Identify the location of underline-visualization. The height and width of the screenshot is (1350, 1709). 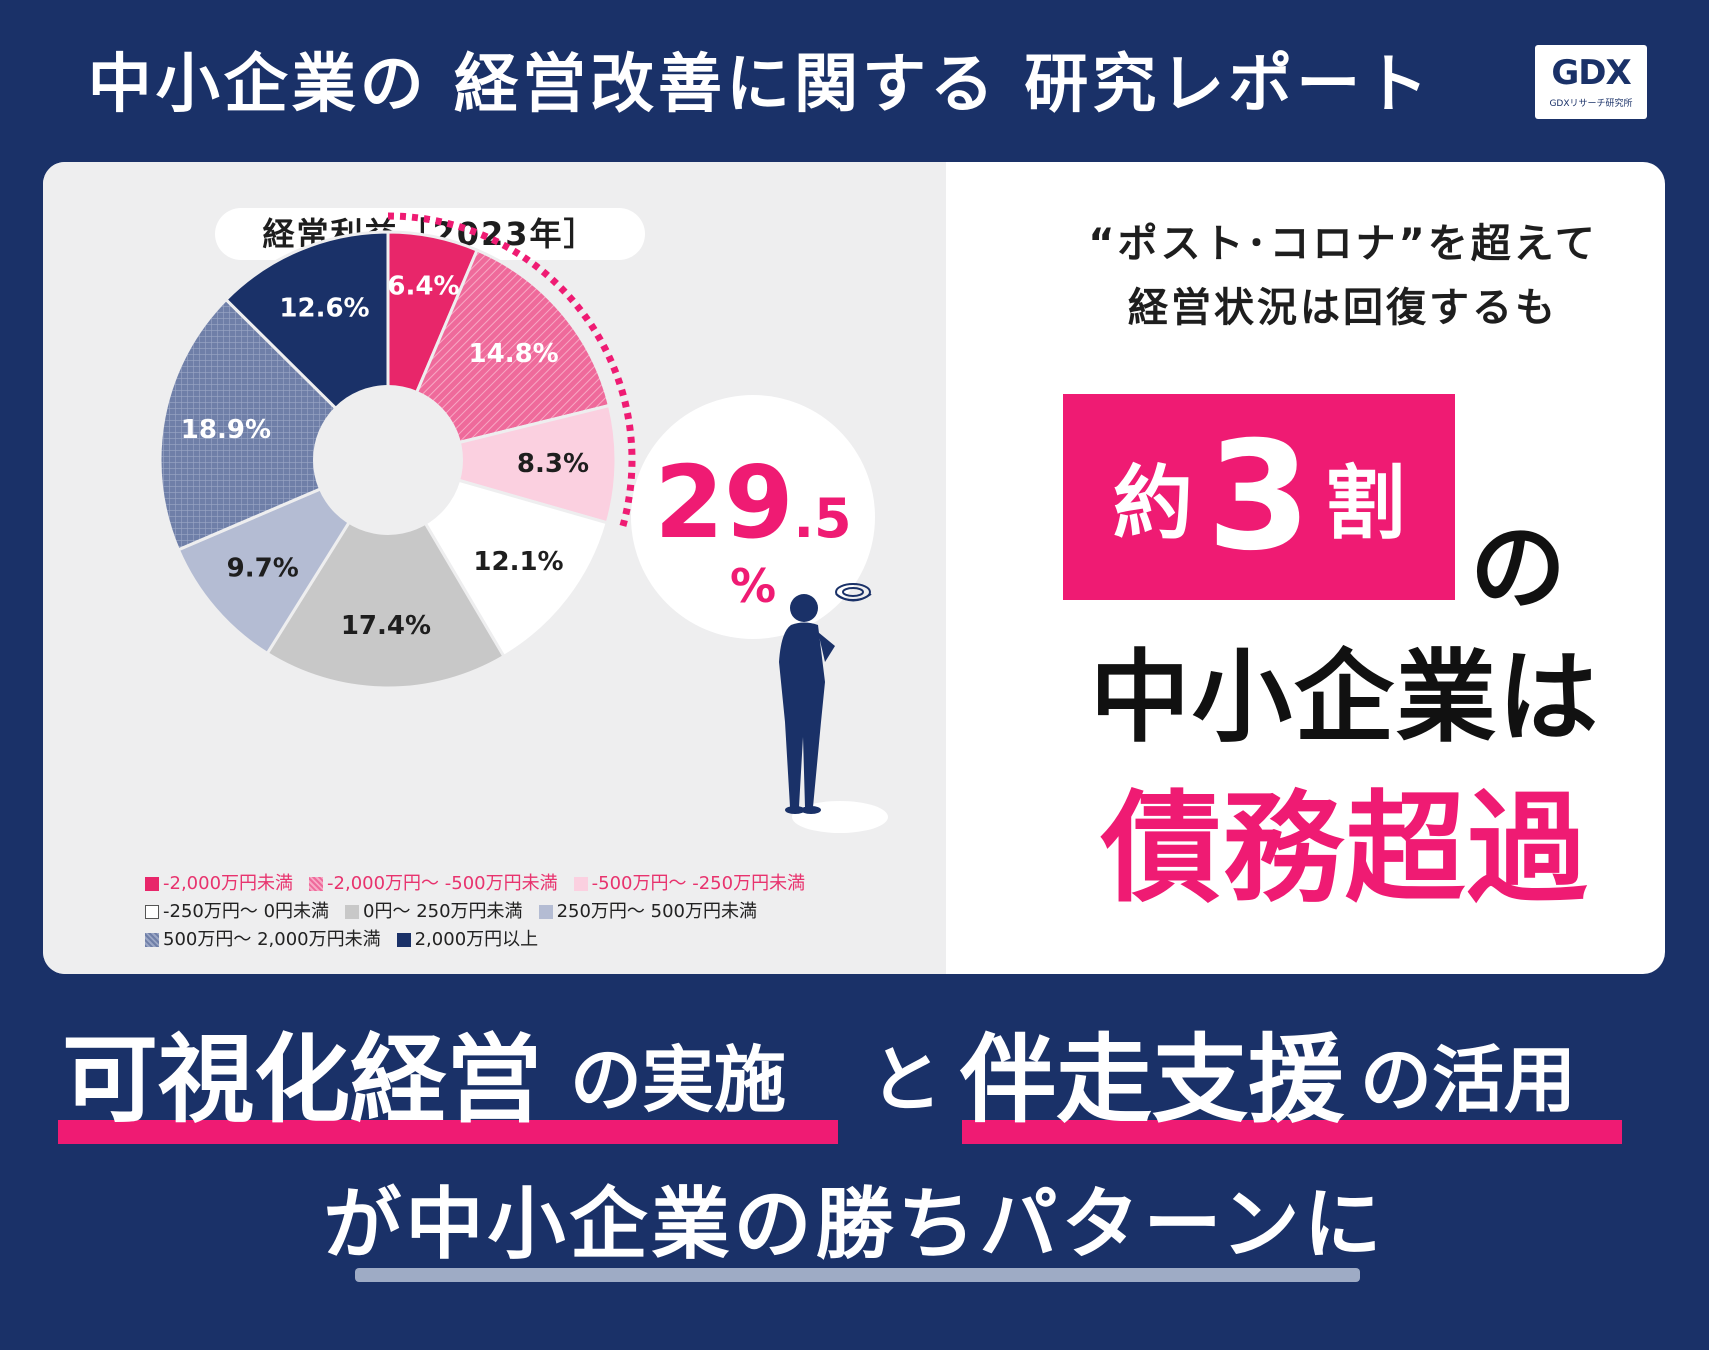
(448, 1132).